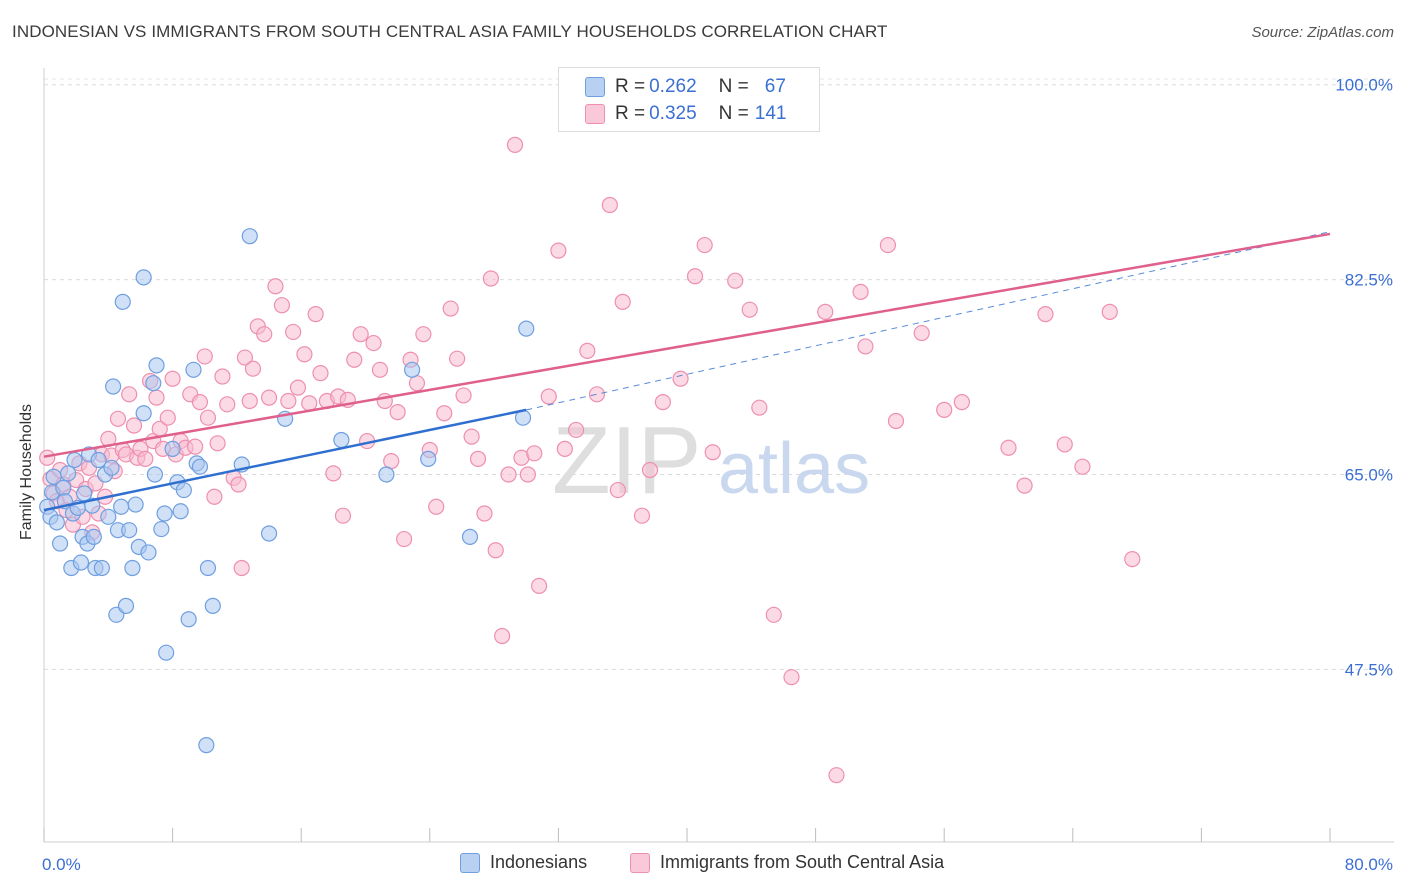 The height and width of the screenshot is (892, 1406). I want to click on chart-source: Source: ZipAtlas.com, so click(1322, 32).